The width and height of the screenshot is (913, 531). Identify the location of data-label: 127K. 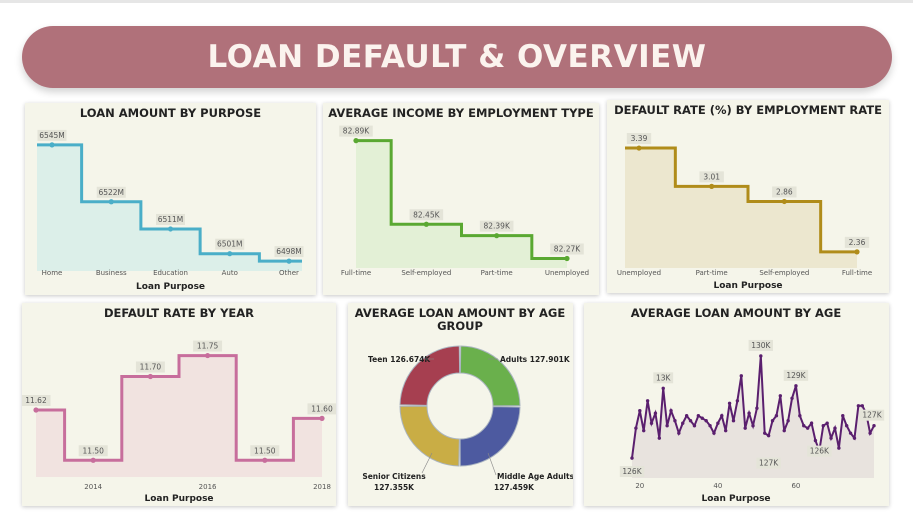
(872, 415).